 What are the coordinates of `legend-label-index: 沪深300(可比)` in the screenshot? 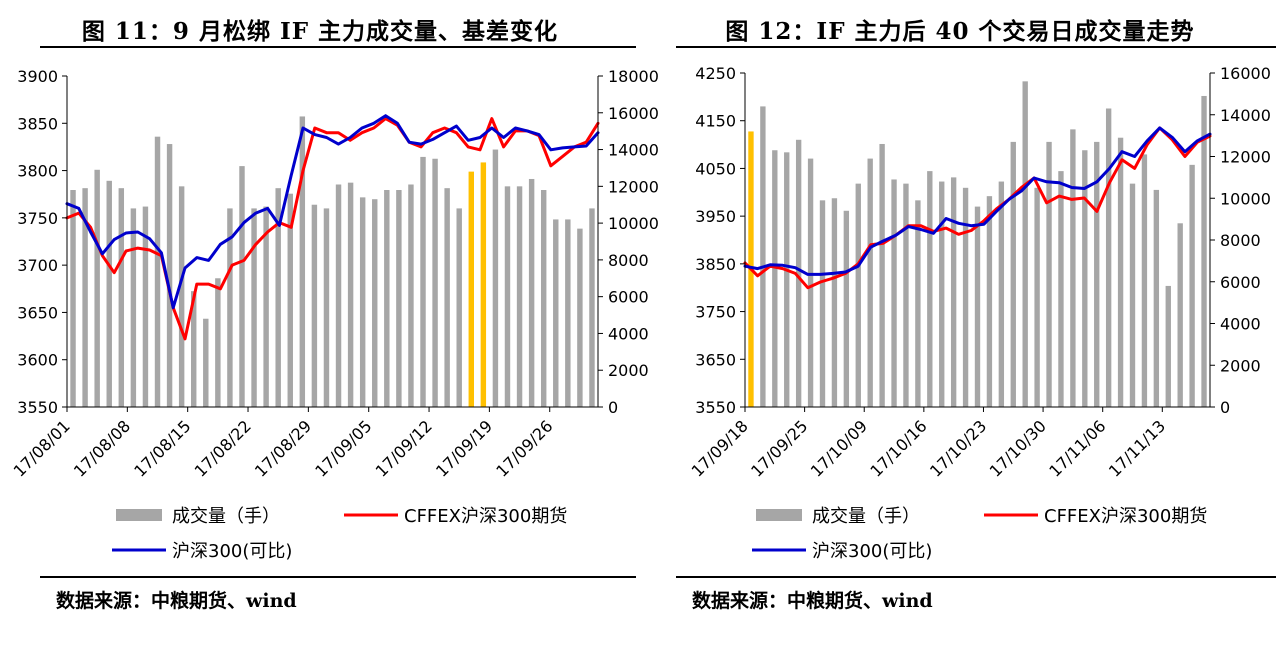 It's located at (232, 551).